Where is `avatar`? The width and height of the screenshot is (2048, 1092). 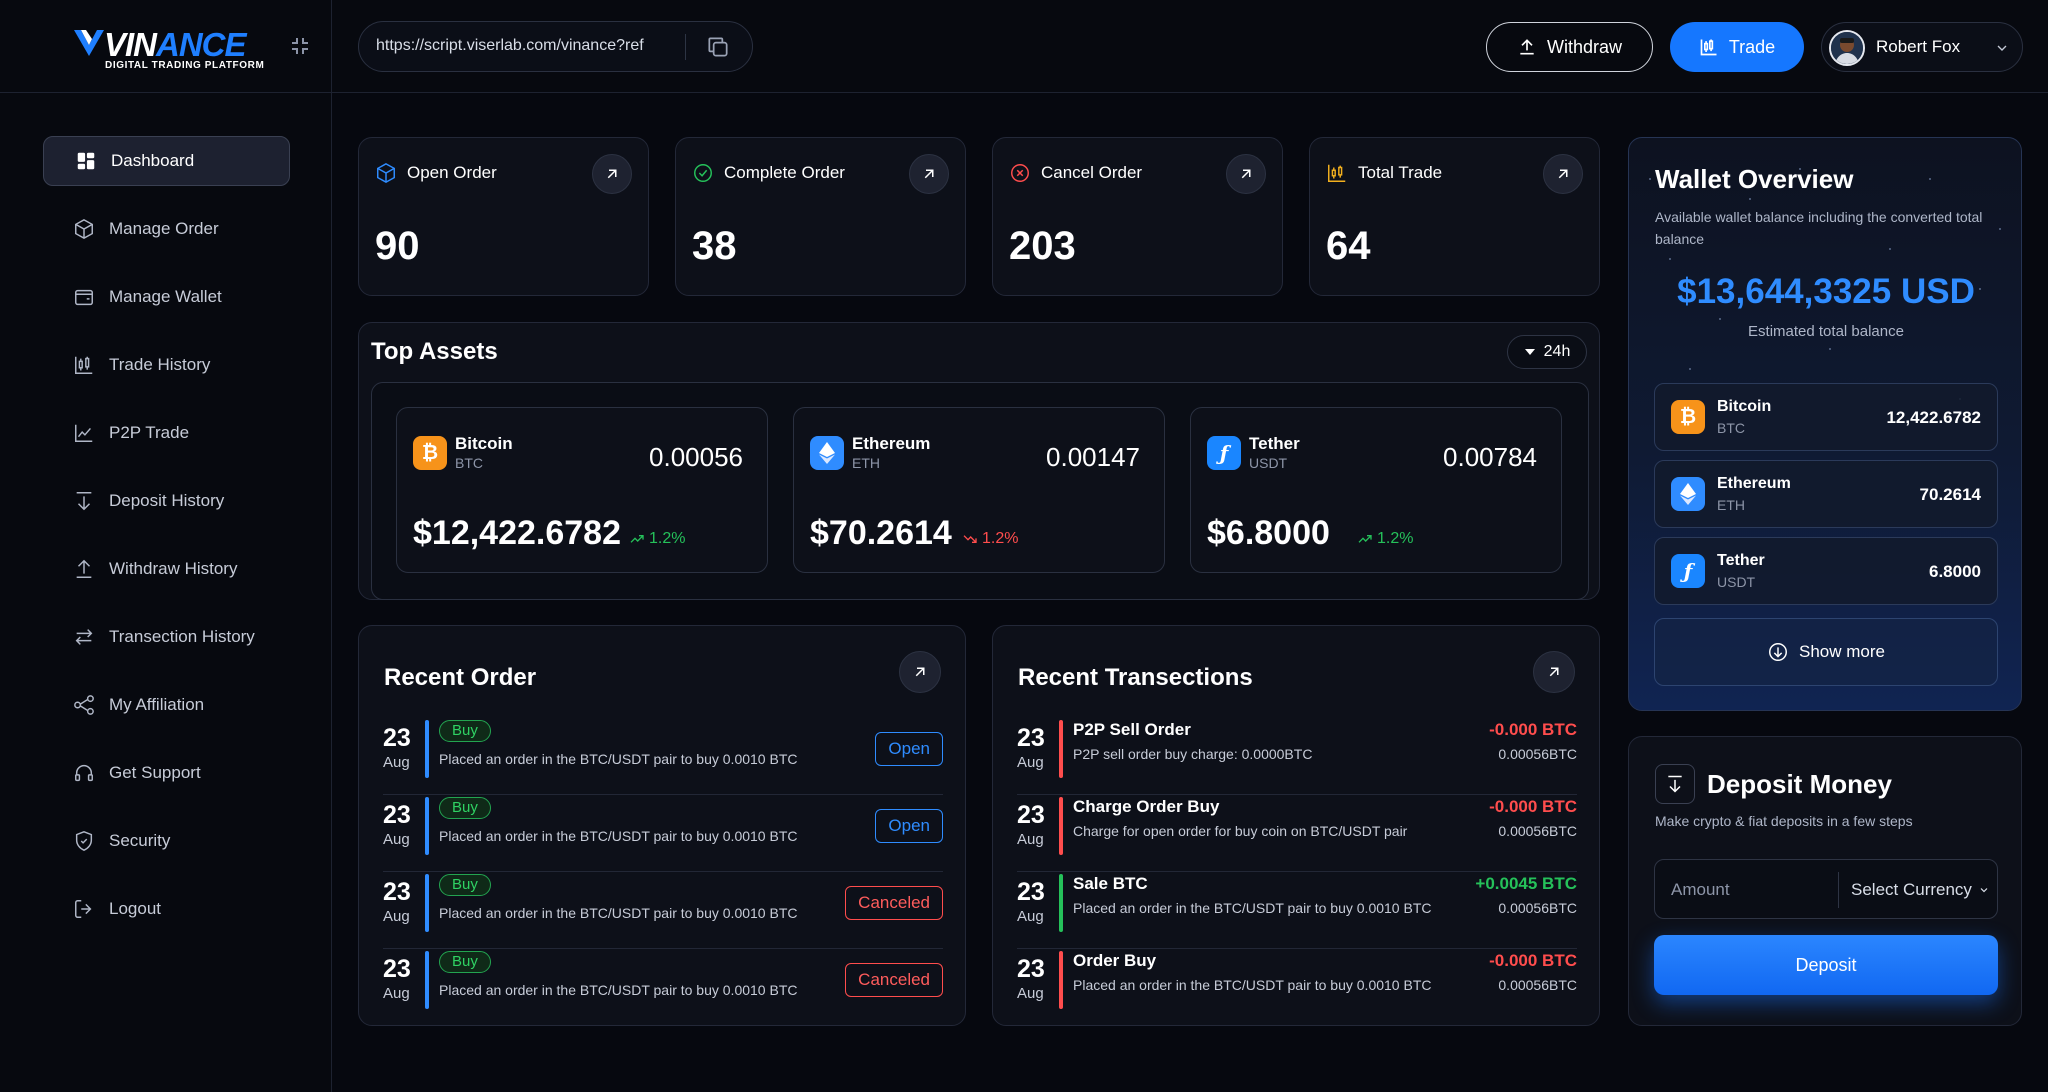 avatar is located at coordinates (1847, 48).